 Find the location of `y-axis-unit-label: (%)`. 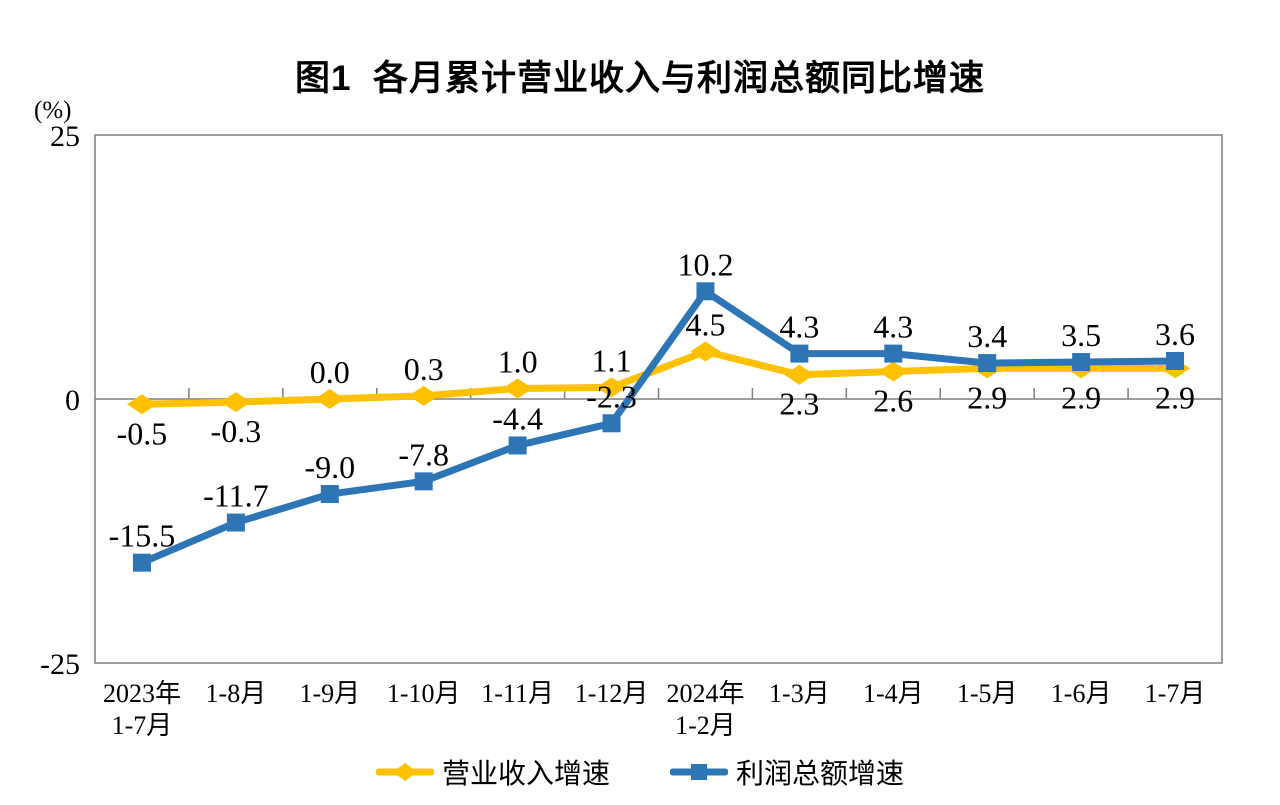

y-axis-unit-label: (%) is located at coordinates (53, 110).